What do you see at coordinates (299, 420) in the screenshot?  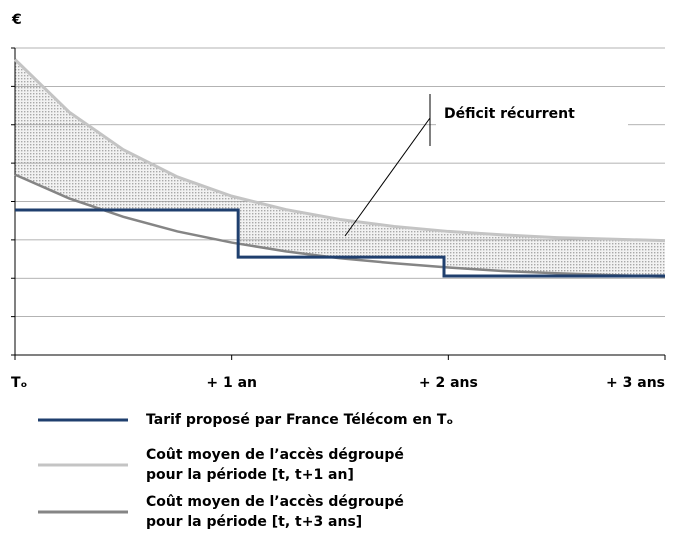 I see `legend-label: Tarif proposé par France Télécom en Tₒ` at bounding box center [299, 420].